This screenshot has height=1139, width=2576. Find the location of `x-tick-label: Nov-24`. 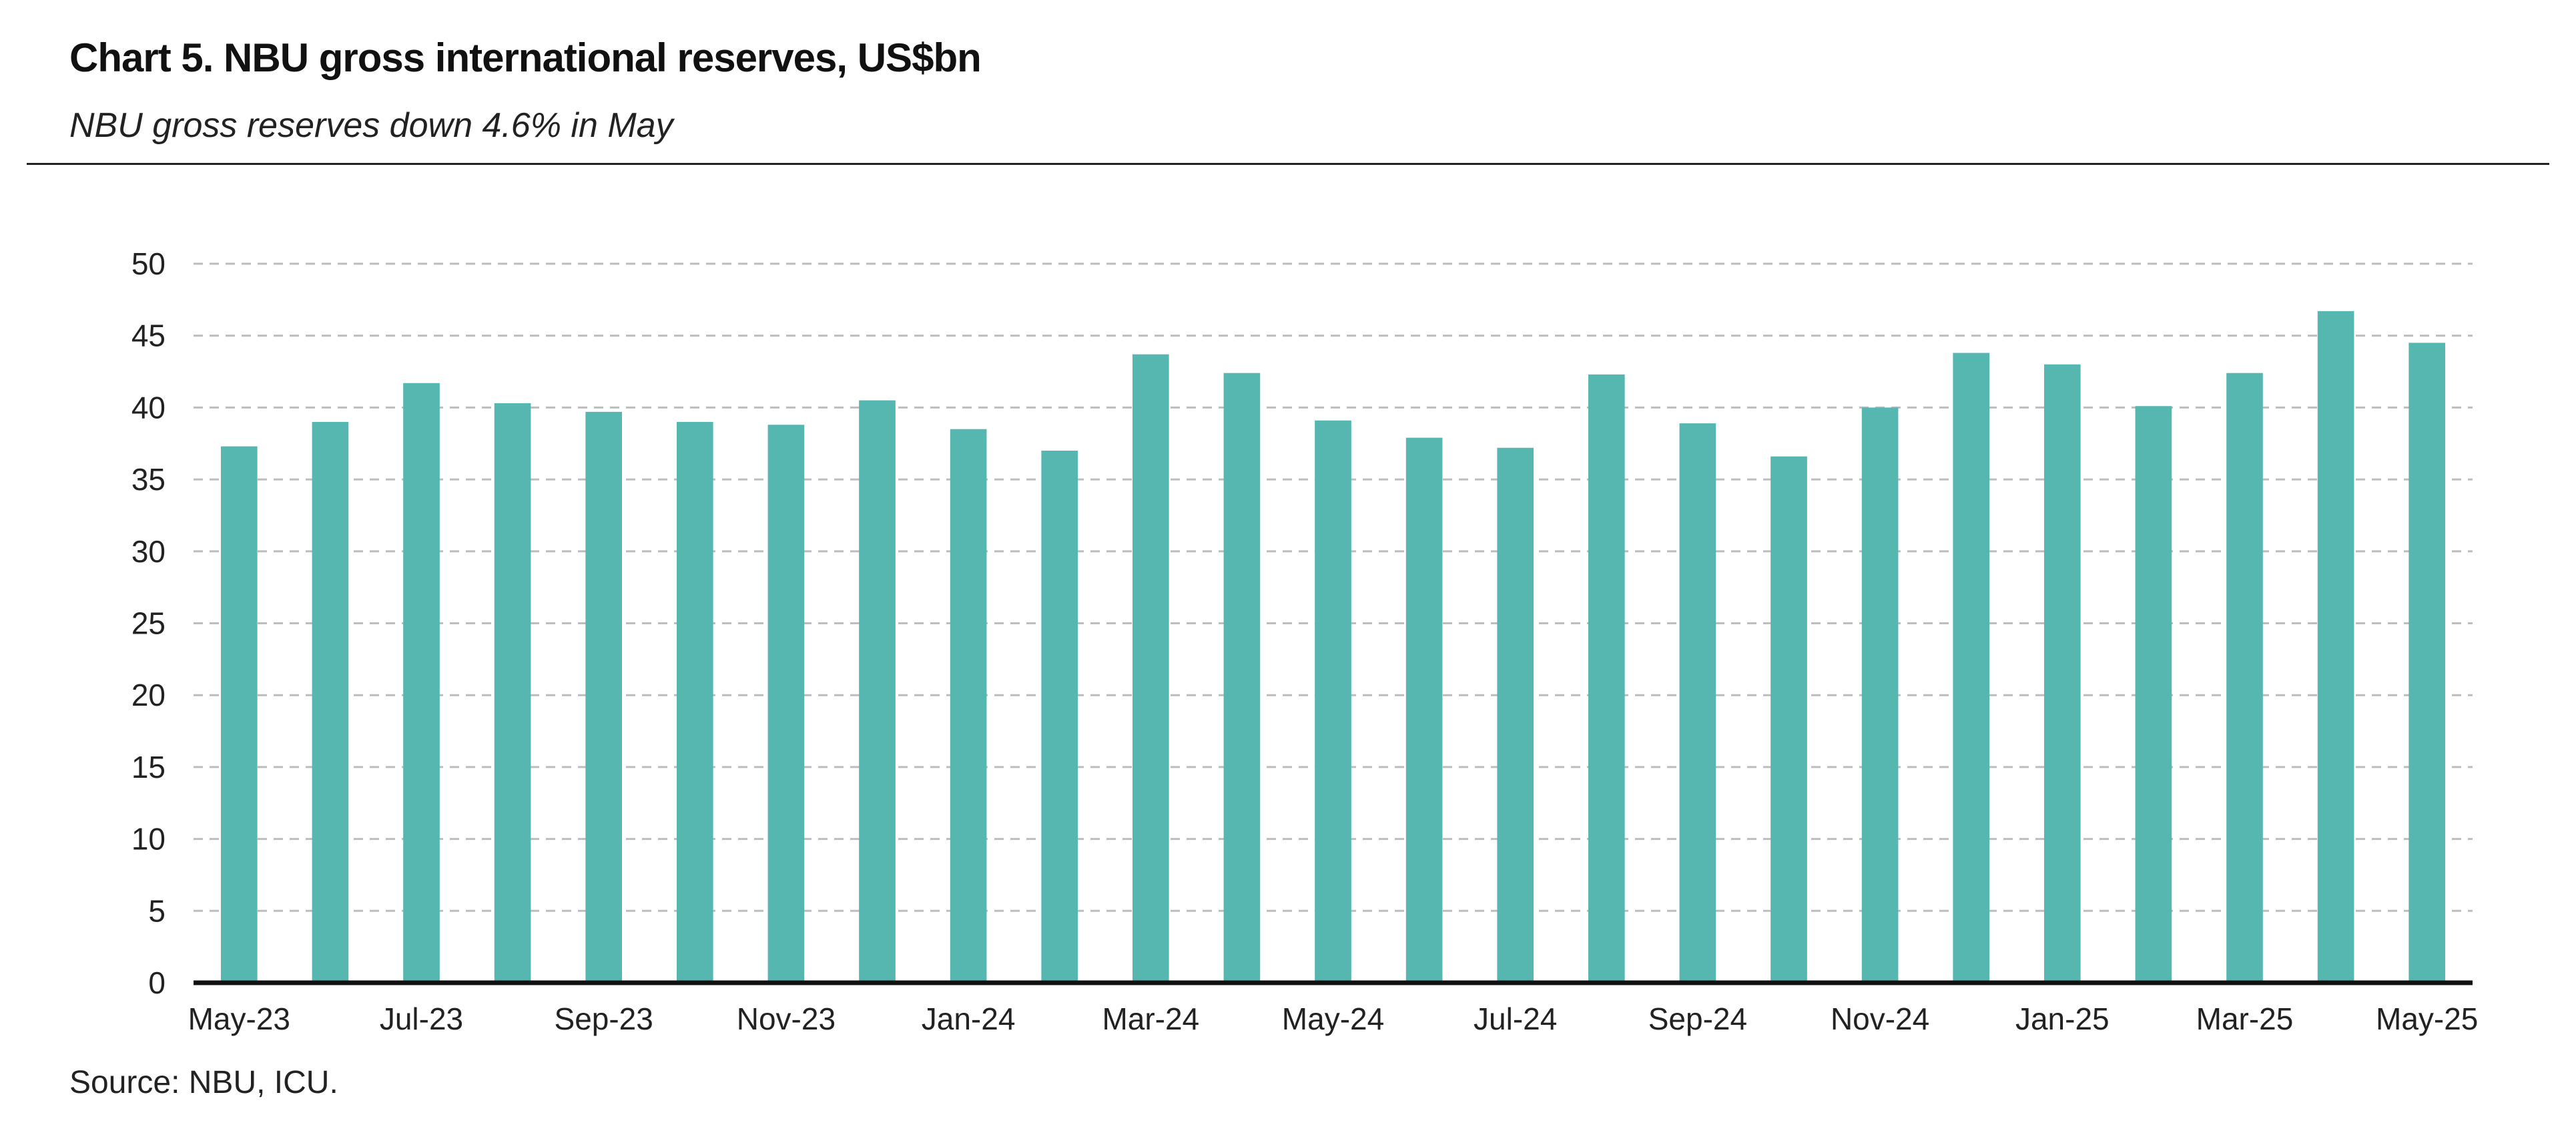

x-tick-label: Nov-24 is located at coordinates (1880, 1018).